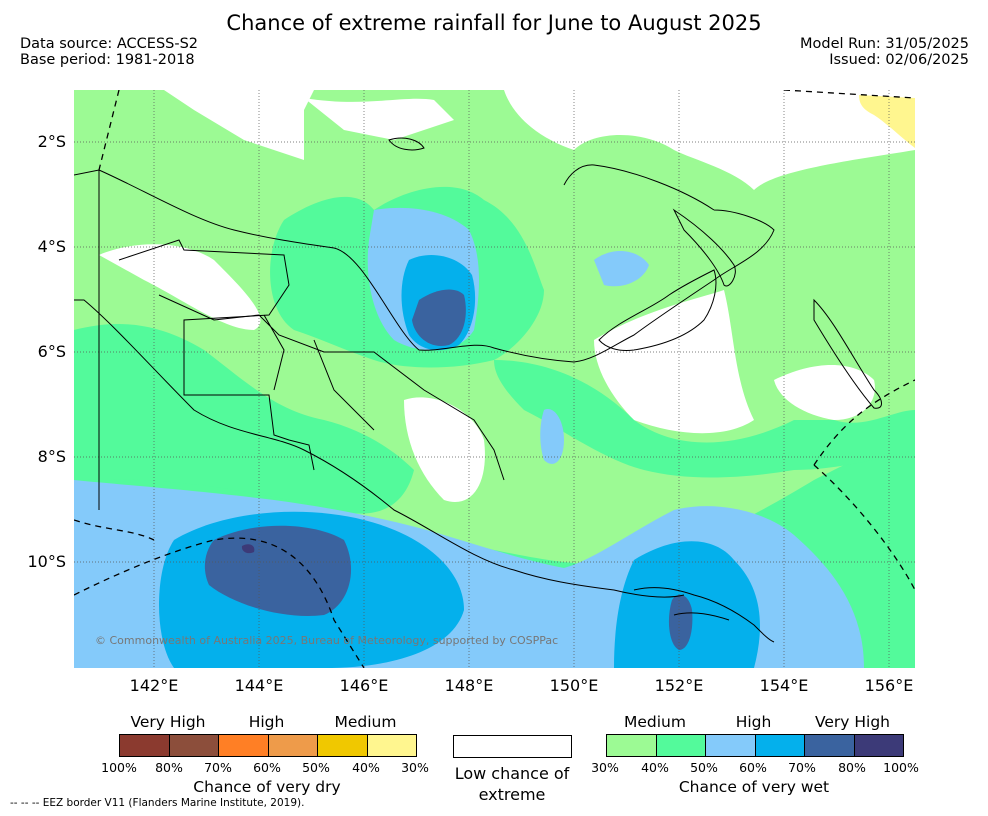  Describe the element at coordinates (51, 456) in the screenshot. I see `lat-label-8s: 8°S` at that location.